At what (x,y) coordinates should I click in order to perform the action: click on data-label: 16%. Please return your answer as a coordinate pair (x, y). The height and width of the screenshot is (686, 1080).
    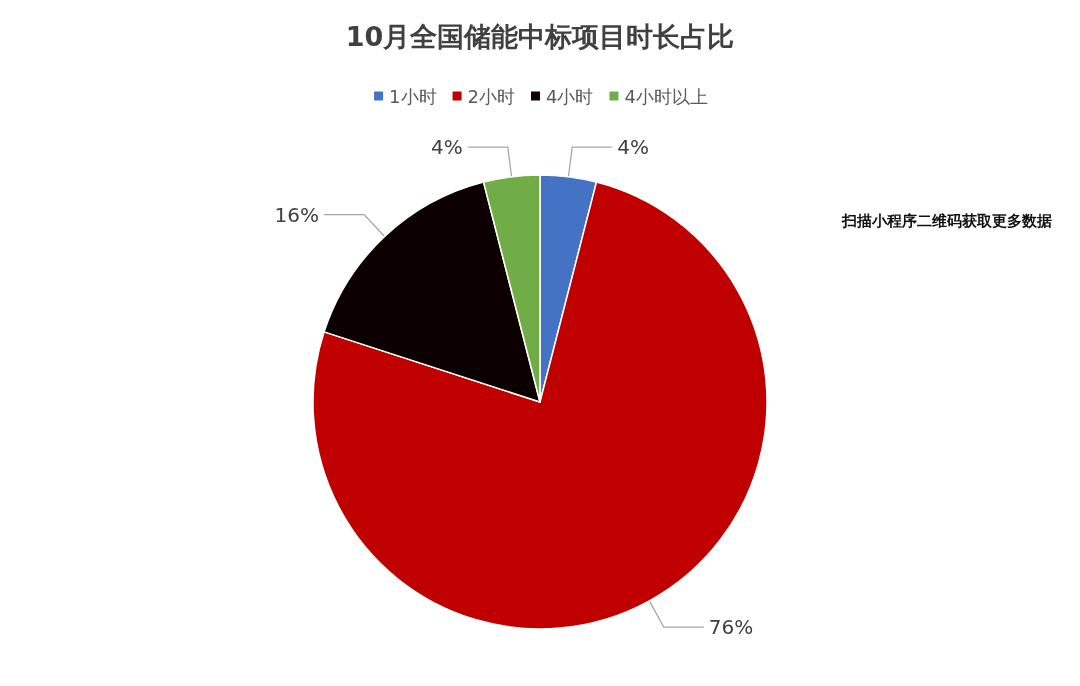
    Looking at the image, I should click on (297, 214).